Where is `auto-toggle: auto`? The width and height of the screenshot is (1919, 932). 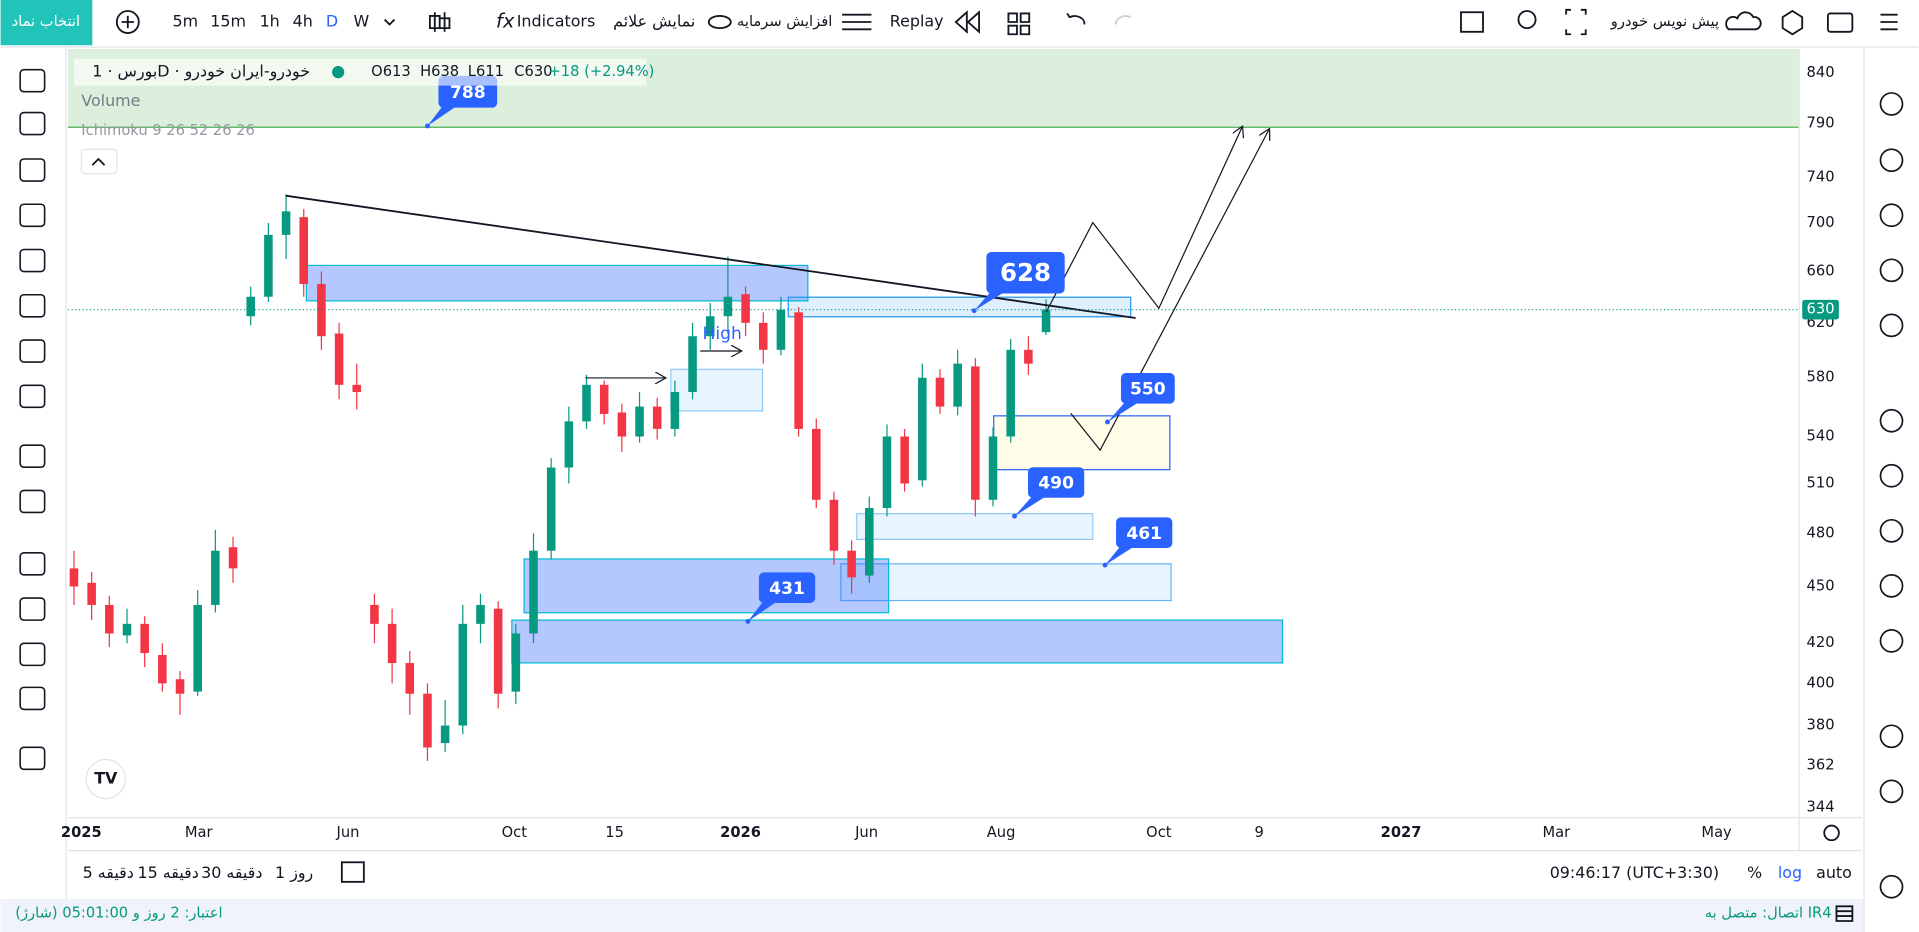 auto-toggle: auto is located at coordinates (1834, 872).